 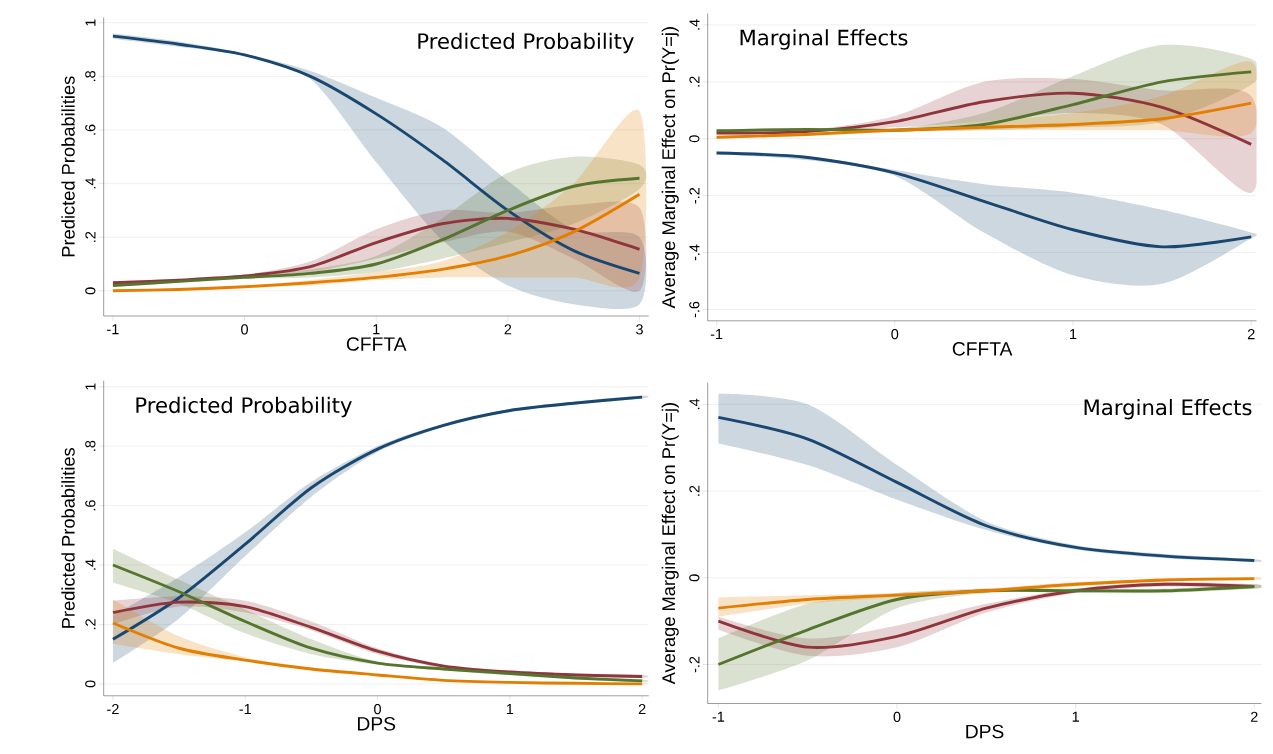 I want to click on y-tick-label: -.6, so click(x=694, y=309).